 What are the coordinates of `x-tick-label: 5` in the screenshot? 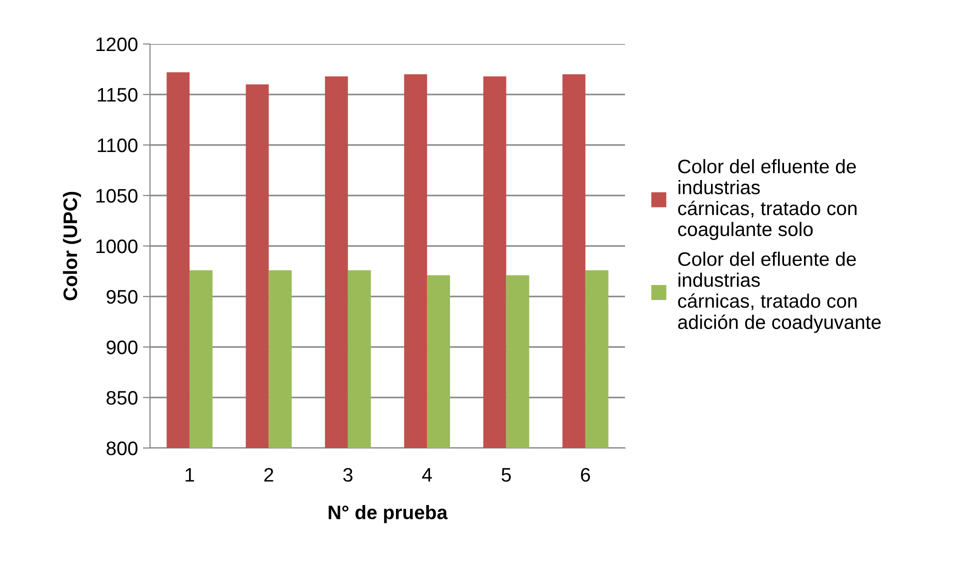 It's located at (506, 475).